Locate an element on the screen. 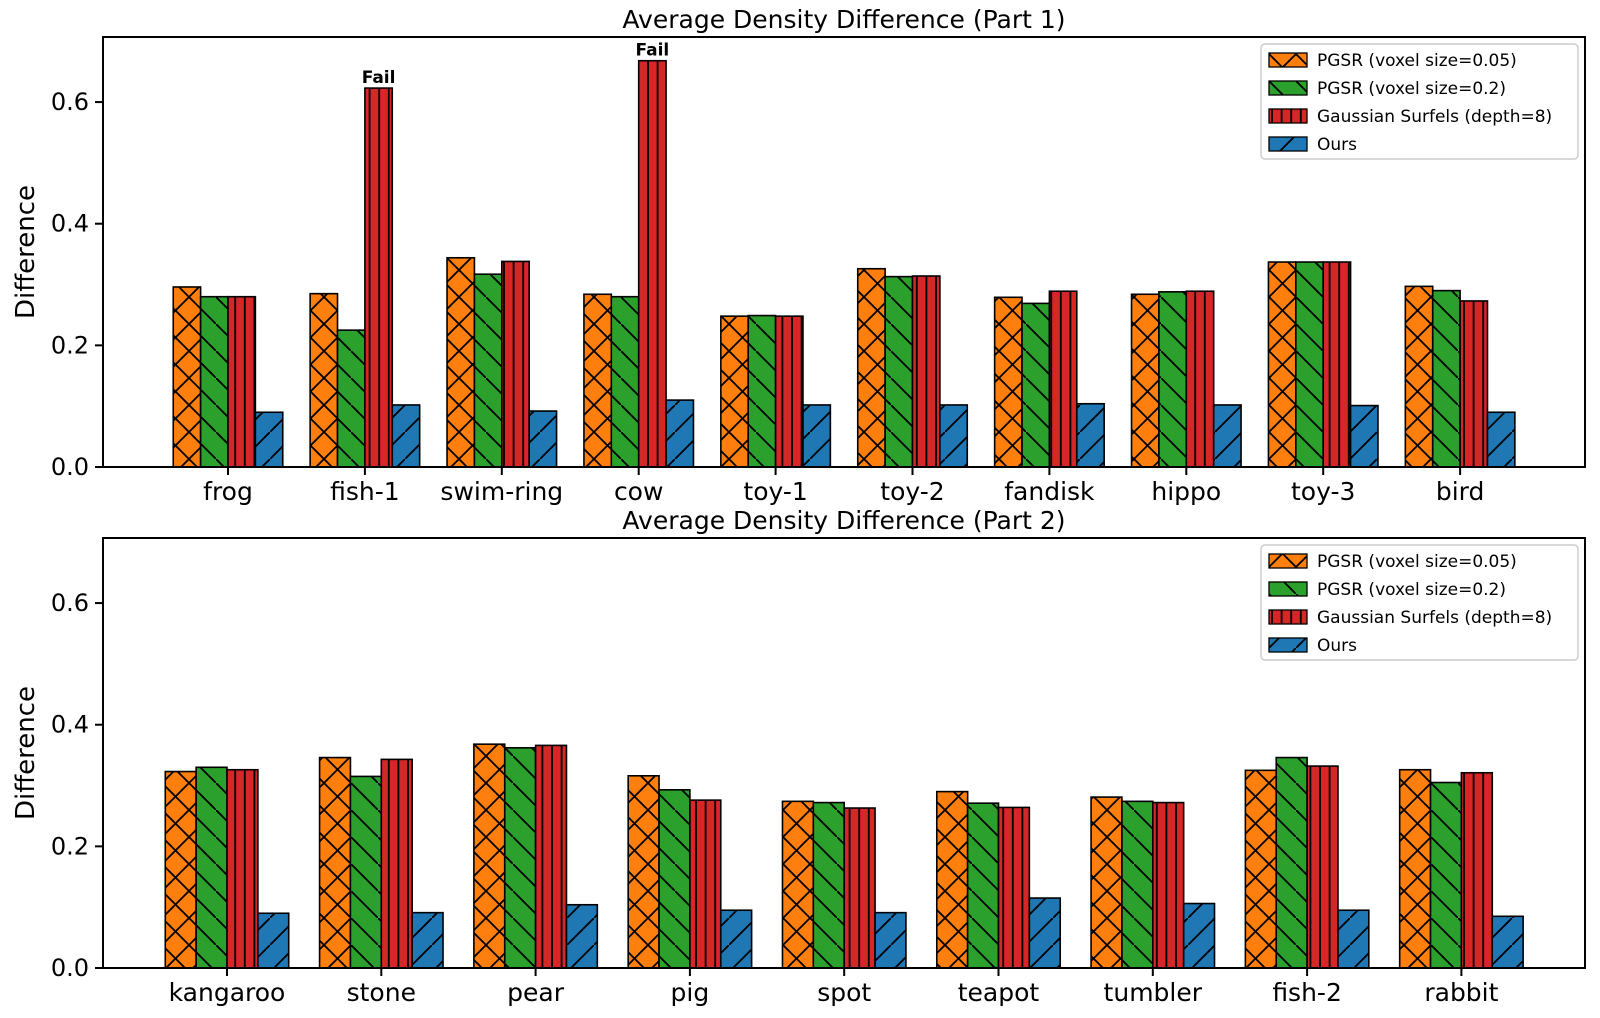  x-tick-label: kangaroo is located at coordinates (227, 992).